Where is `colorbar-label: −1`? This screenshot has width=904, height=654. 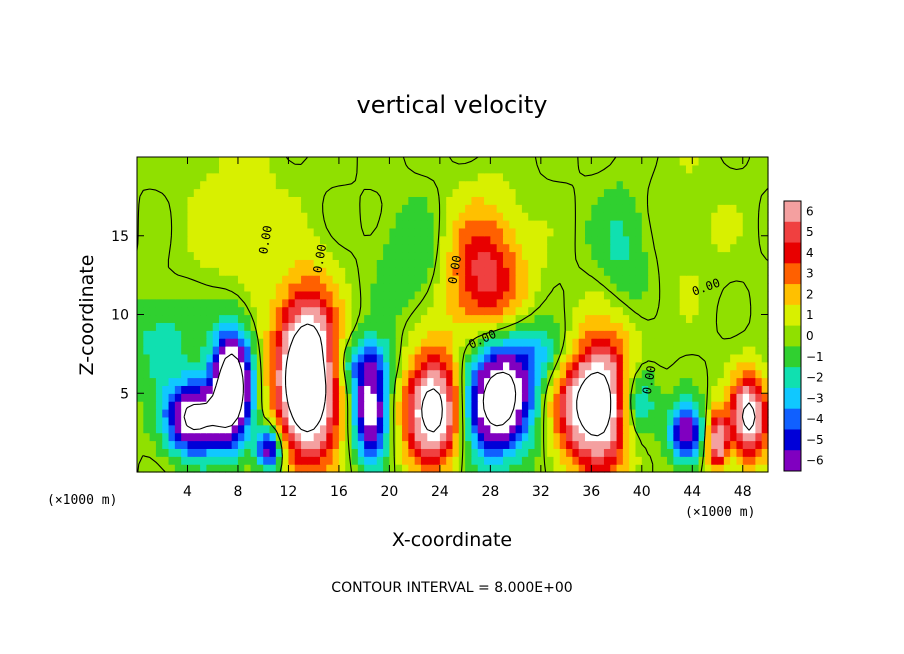
colorbar-label: −1 is located at coordinates (815, 357).